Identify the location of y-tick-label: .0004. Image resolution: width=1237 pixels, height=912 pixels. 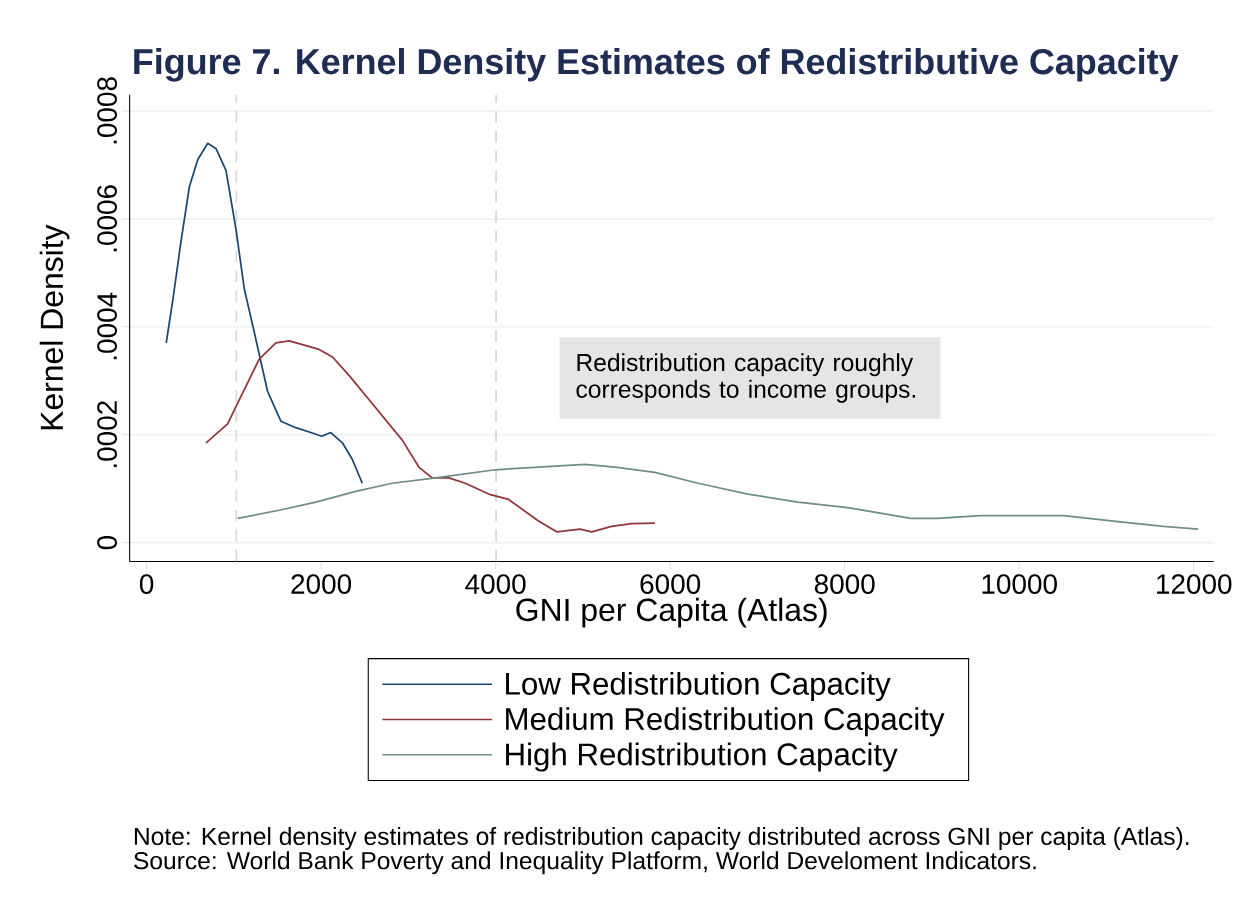
(107, 326).